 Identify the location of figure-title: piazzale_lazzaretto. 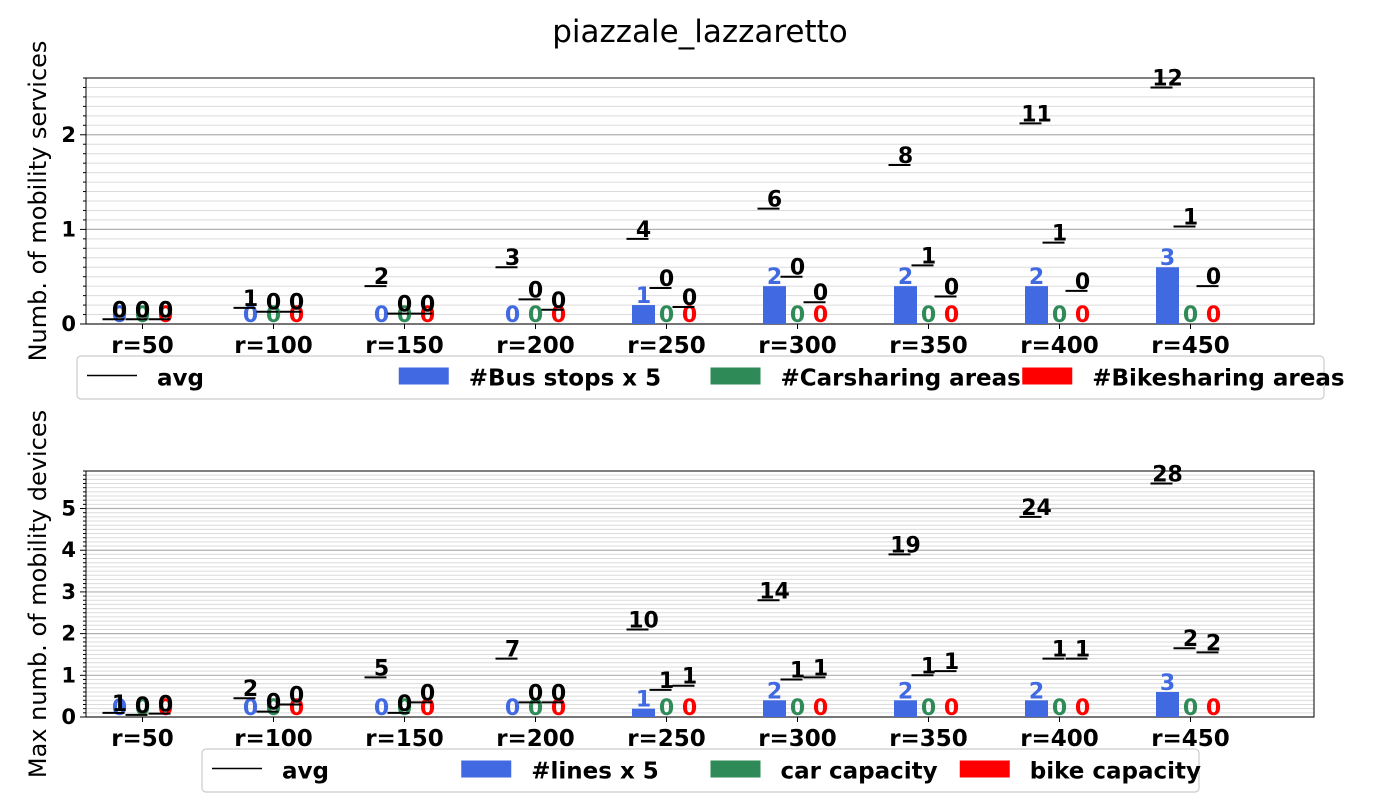
(700, 32).